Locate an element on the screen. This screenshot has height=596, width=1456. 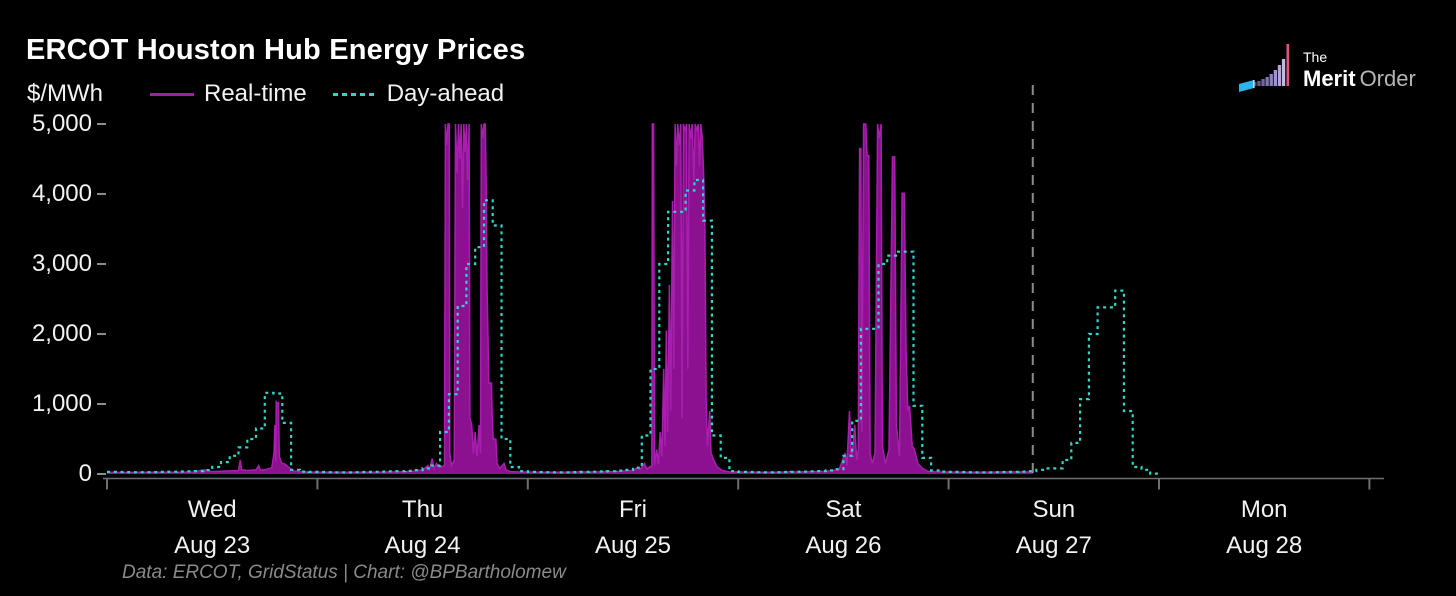
logo-order: Order is located at coordinates (1387, 78).